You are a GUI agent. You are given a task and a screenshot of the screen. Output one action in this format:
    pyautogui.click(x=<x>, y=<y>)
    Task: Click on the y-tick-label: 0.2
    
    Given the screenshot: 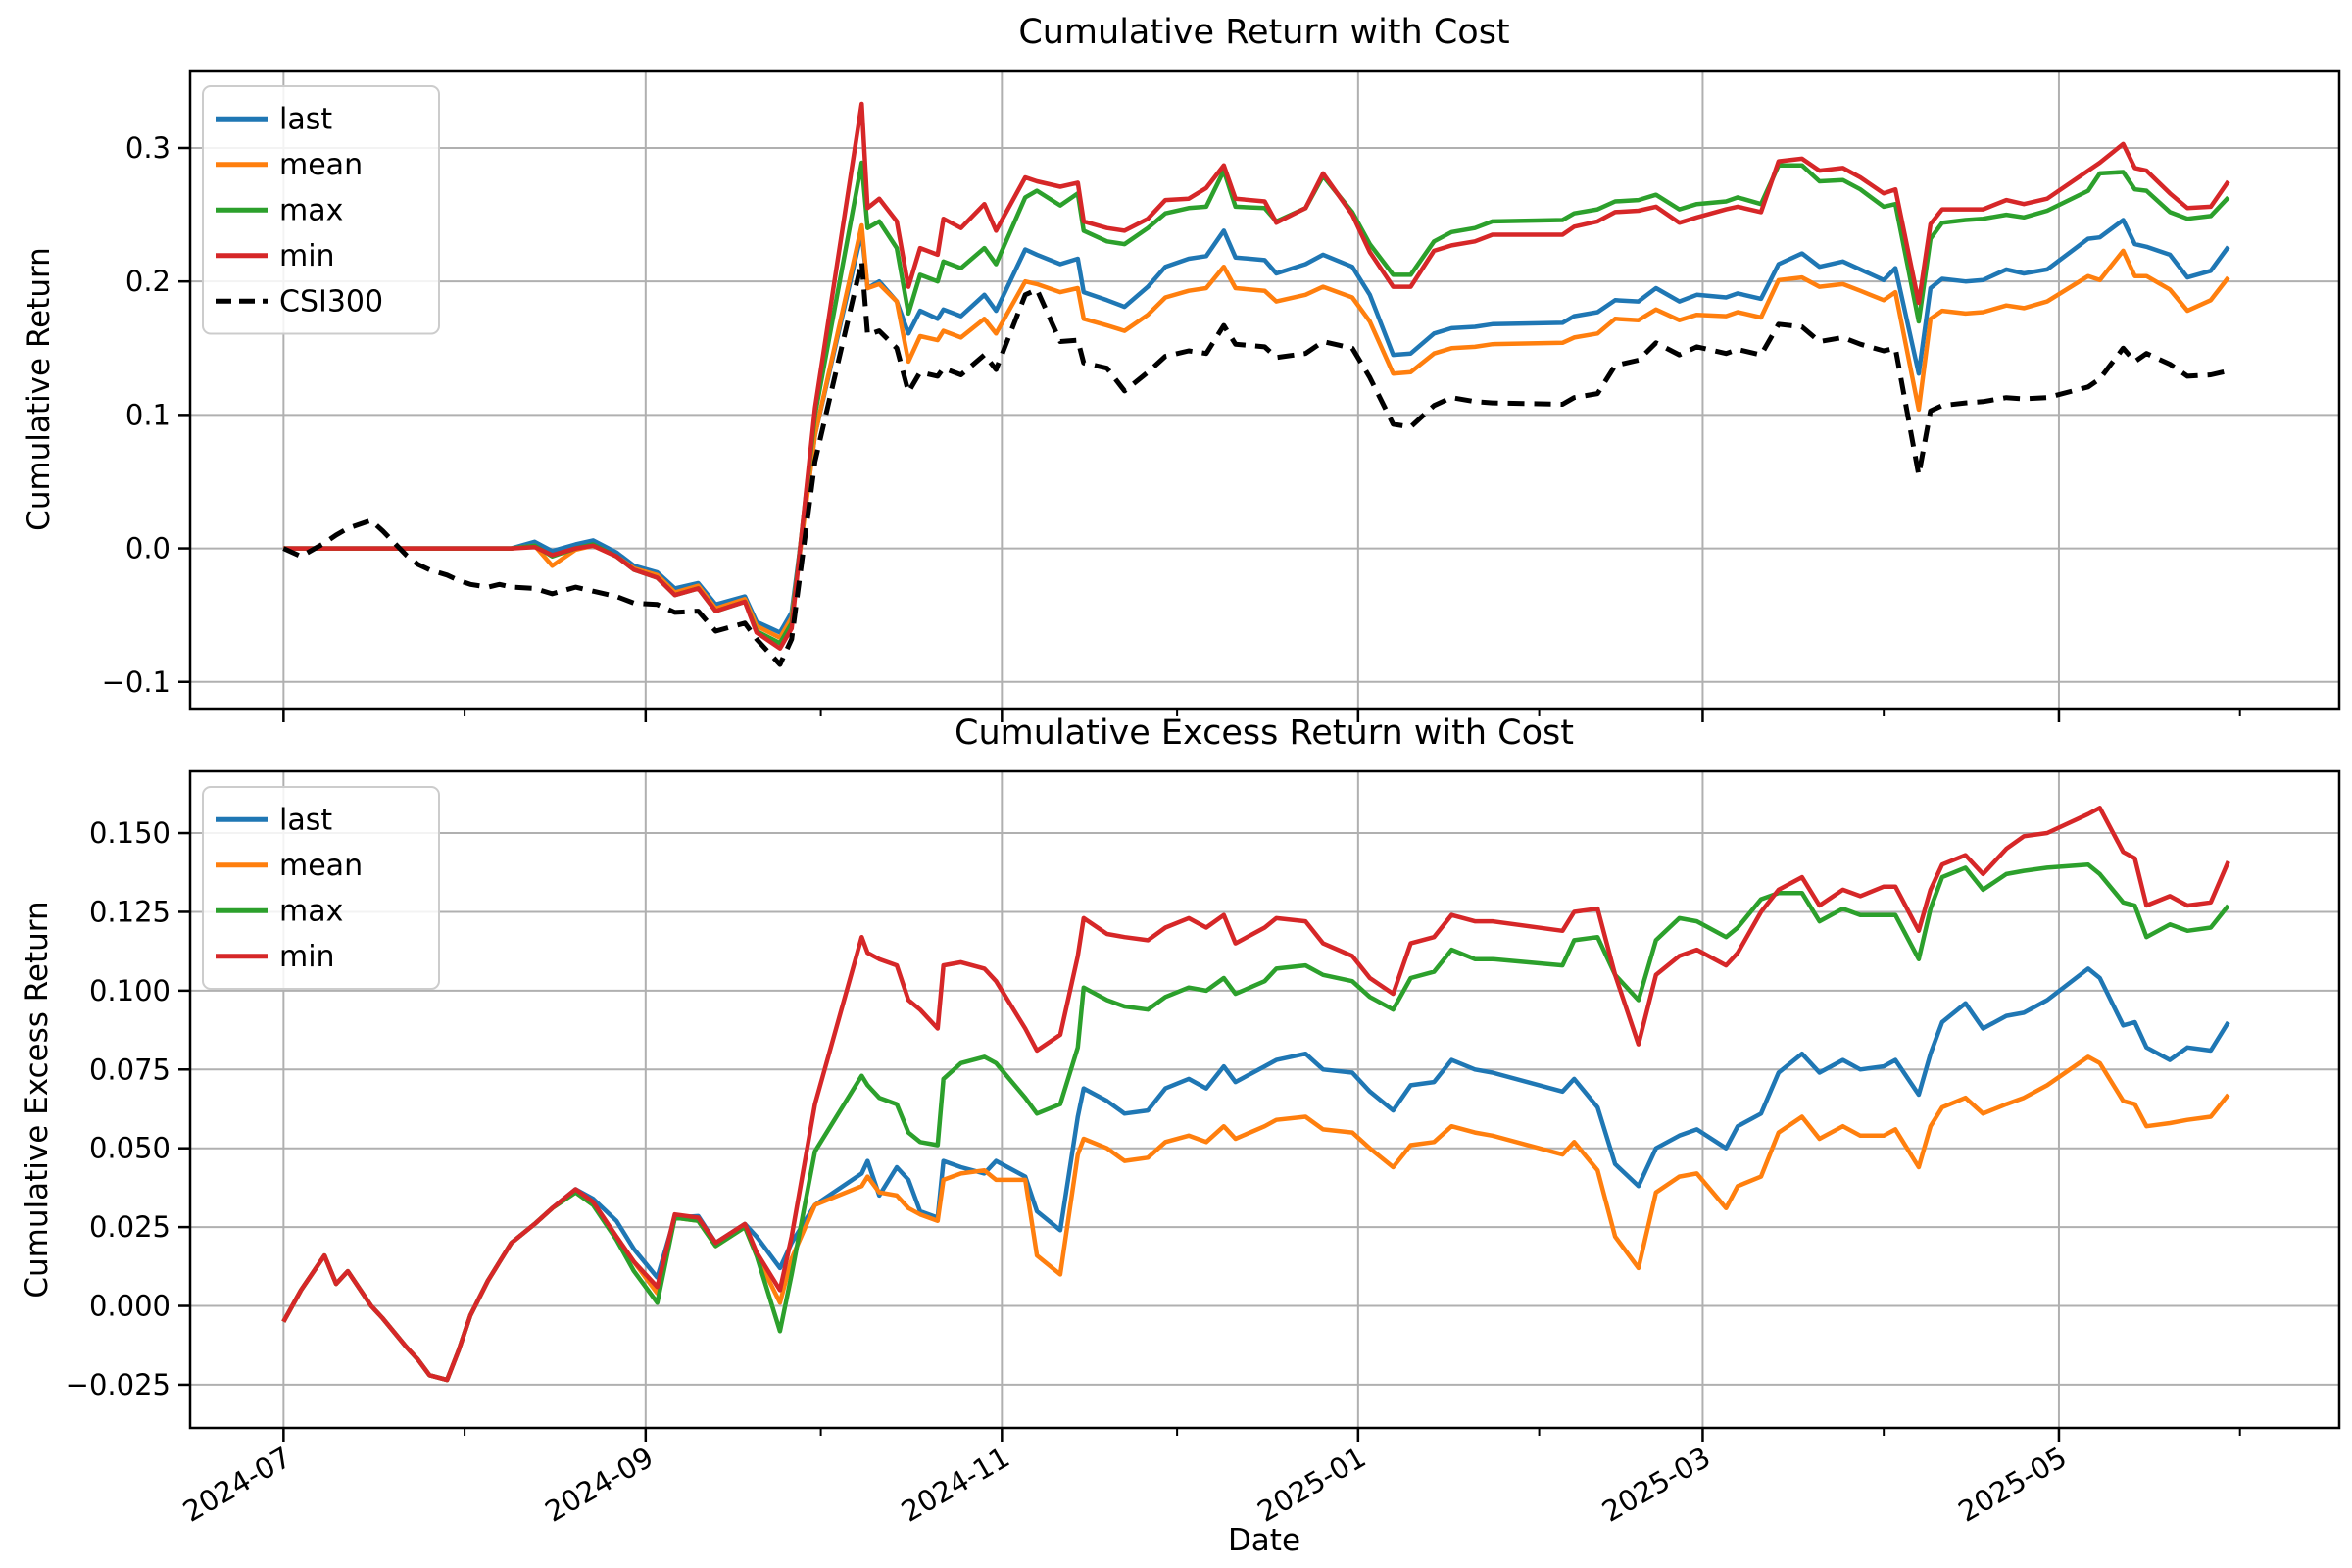 What is the action you would take?
    pyautogui.click(x=148, y=281)
    